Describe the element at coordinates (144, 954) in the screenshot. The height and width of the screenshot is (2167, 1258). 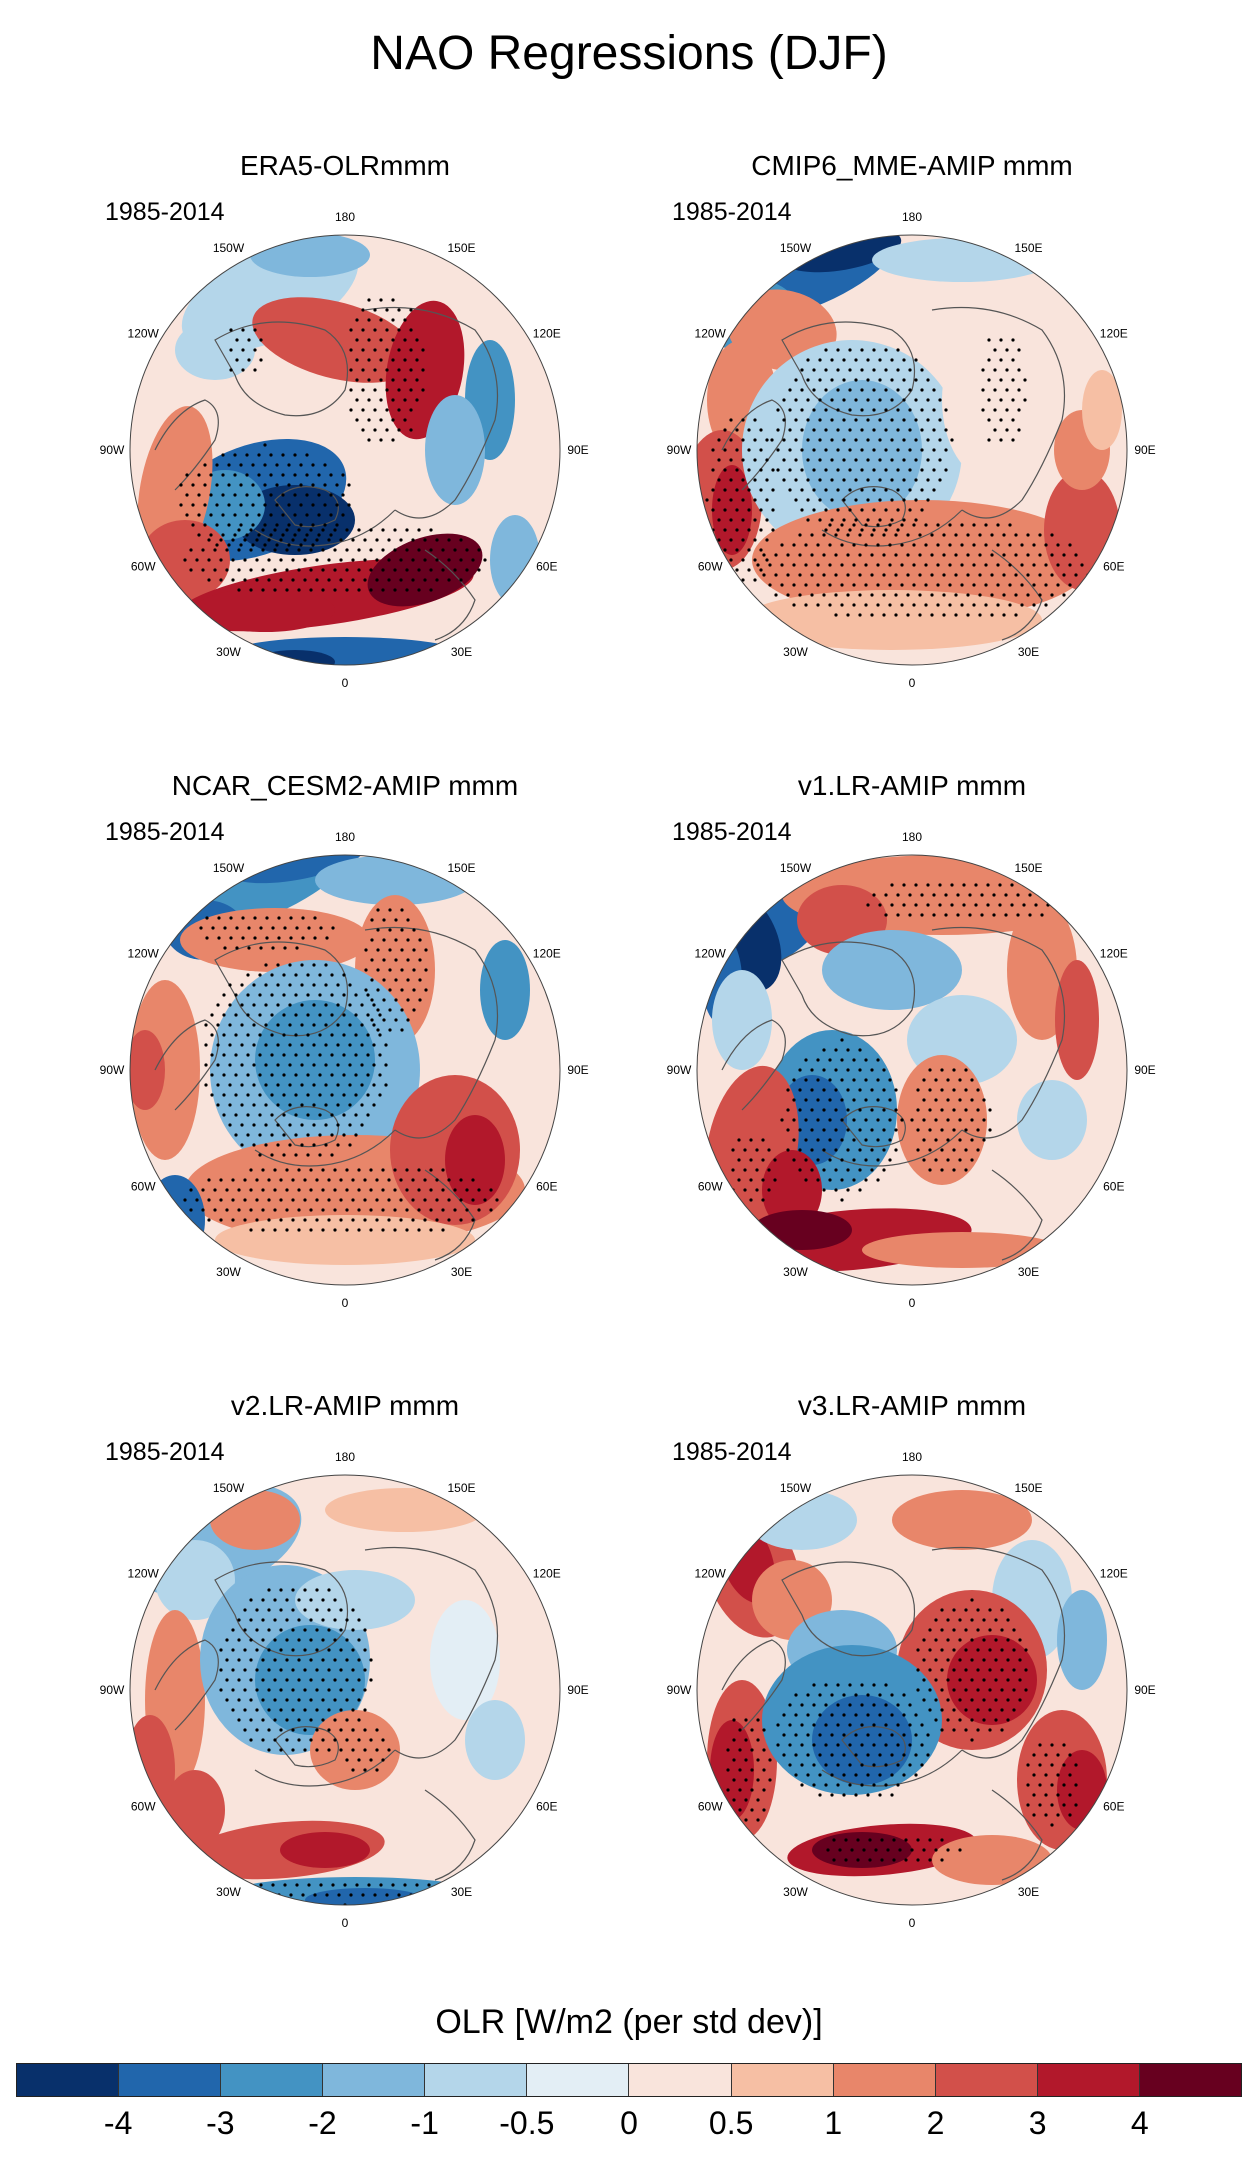
I see `longitude-label: 120W` at that location.